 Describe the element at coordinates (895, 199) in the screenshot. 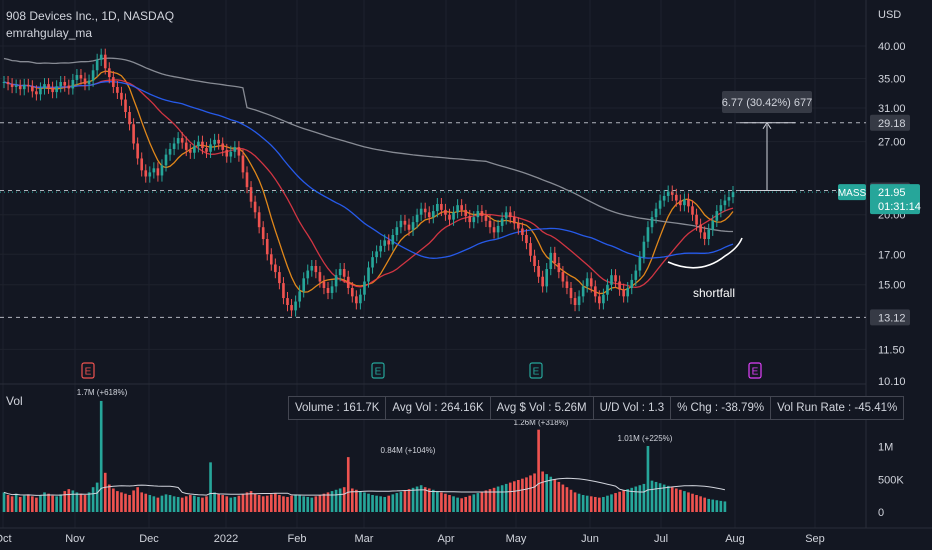

I see `last-price-box` at that location.